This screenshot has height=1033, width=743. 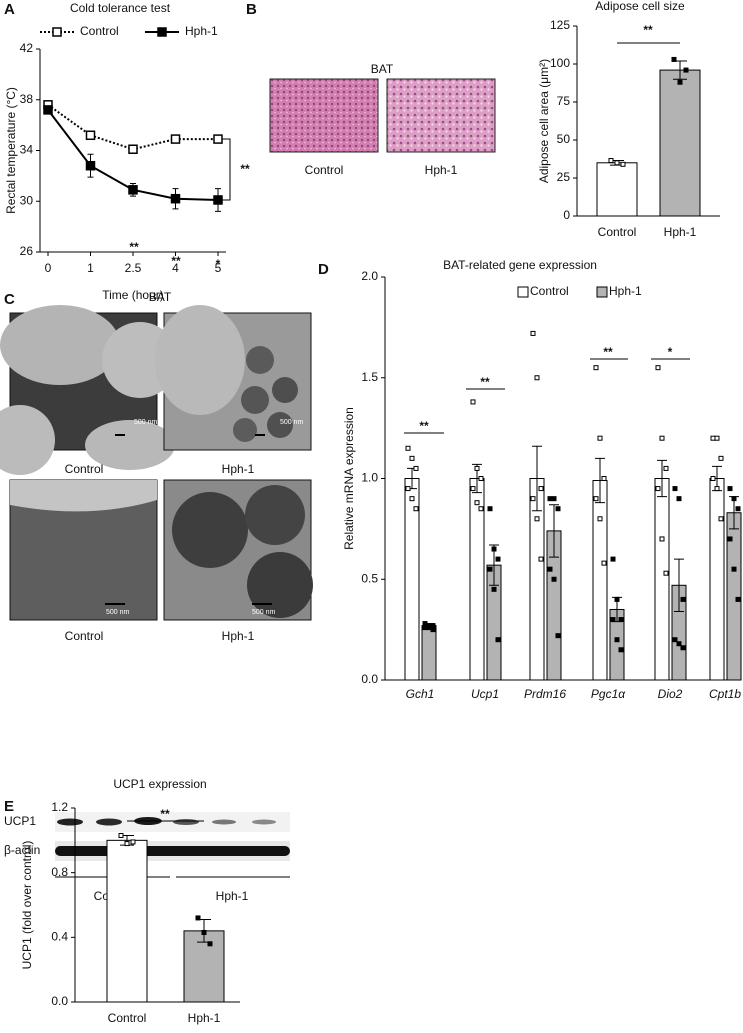 What do you see at coordinates (27, 99) in the screenshot?
I see `y-tick-label: 38` at bounding box center [27, 99].